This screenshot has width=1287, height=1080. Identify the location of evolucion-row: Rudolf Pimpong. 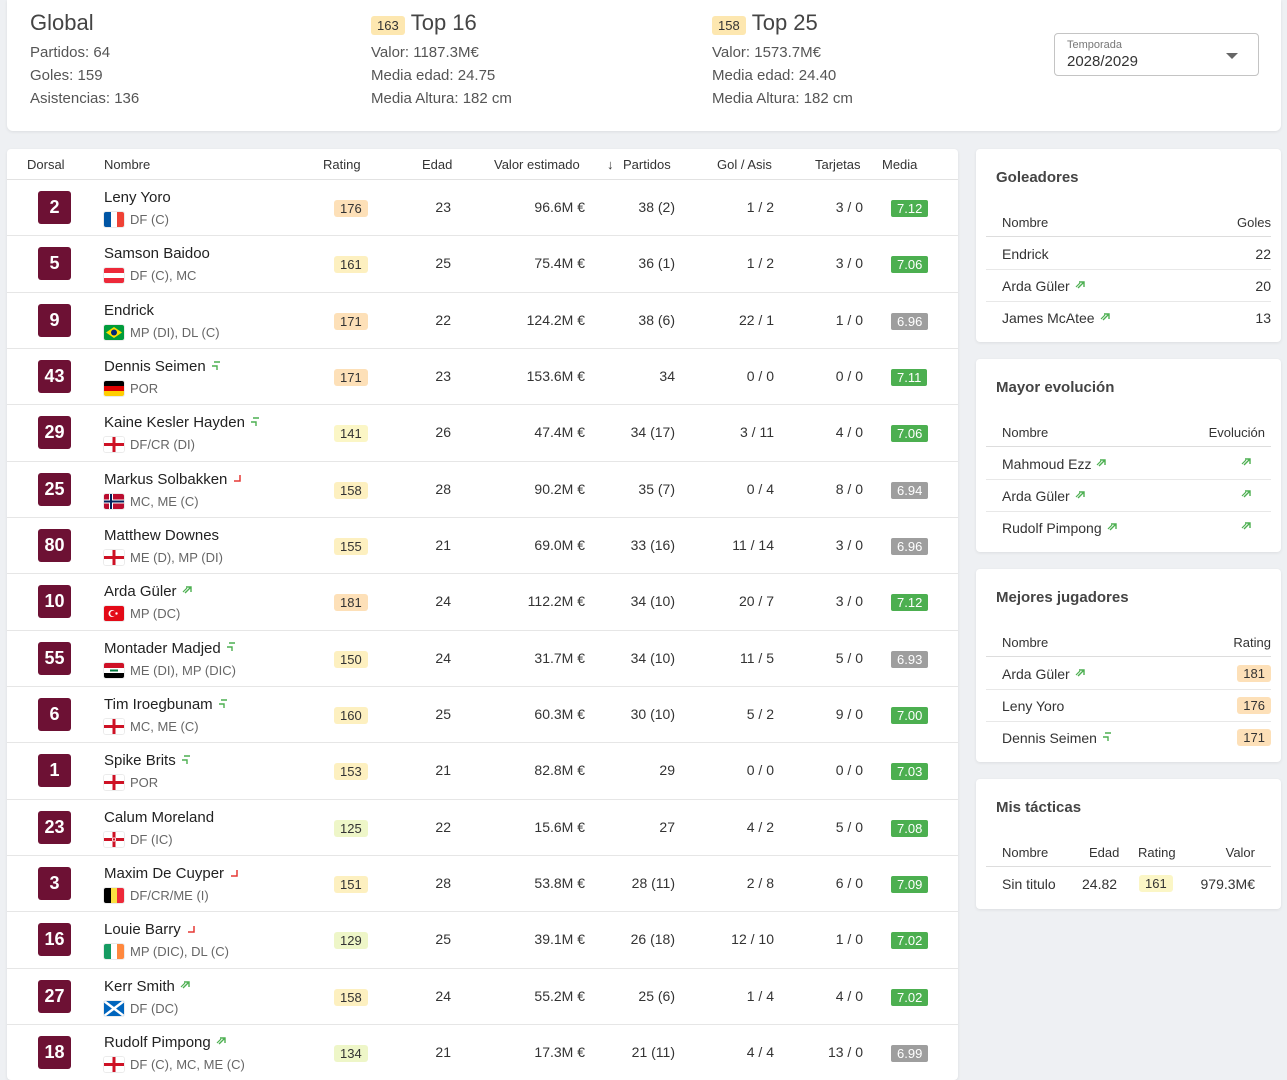
(1128, 528).